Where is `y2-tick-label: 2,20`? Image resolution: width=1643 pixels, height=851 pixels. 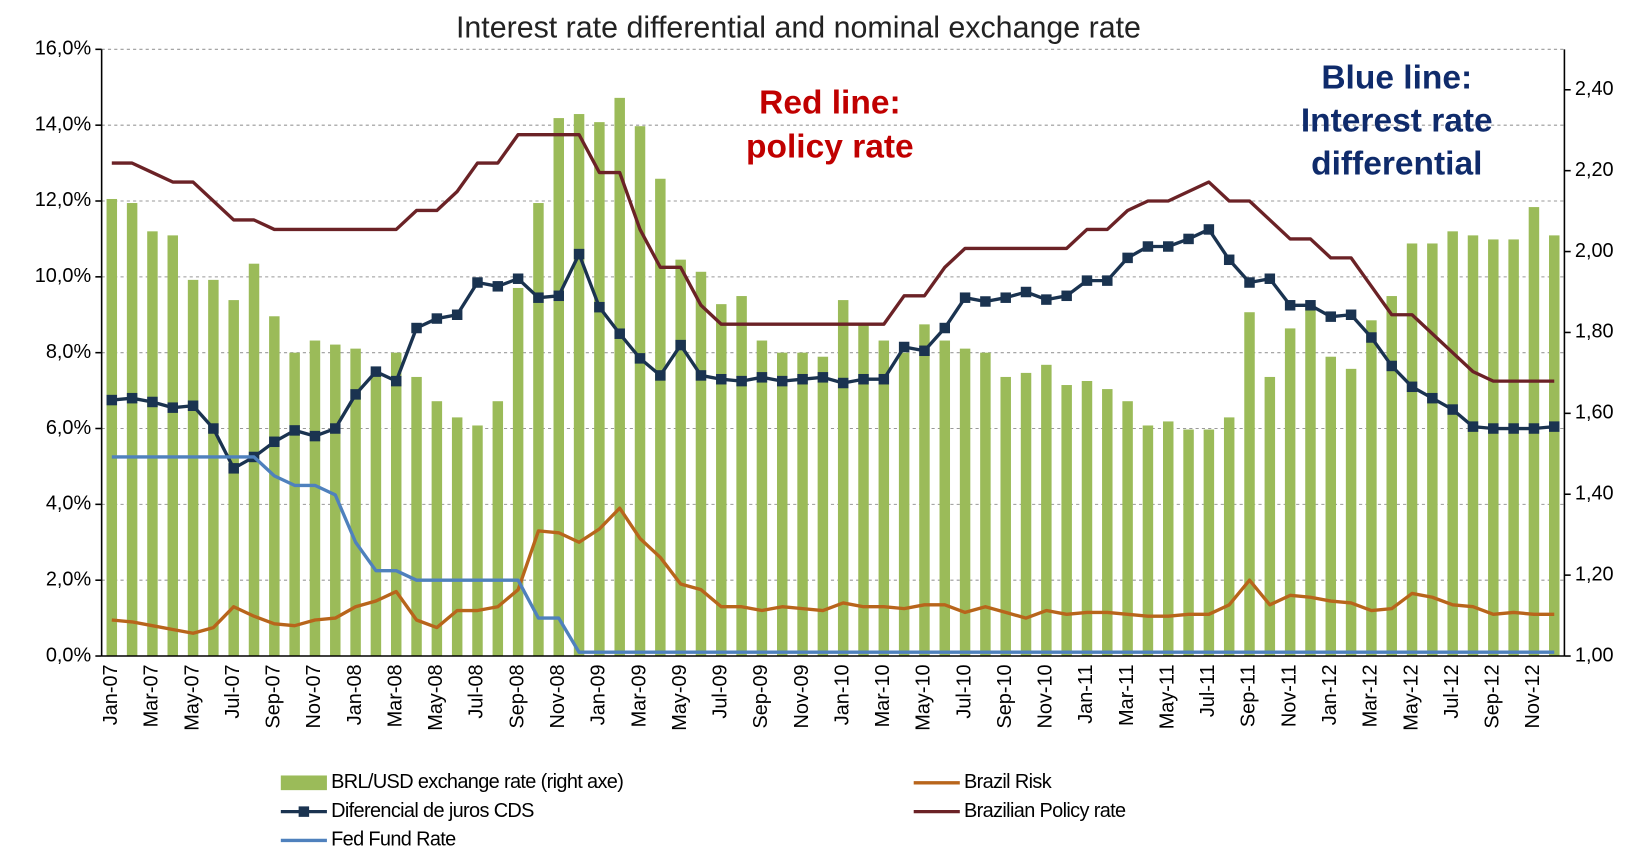 y2-tick-label: 2,20 is located at coordinates (1594, 170).